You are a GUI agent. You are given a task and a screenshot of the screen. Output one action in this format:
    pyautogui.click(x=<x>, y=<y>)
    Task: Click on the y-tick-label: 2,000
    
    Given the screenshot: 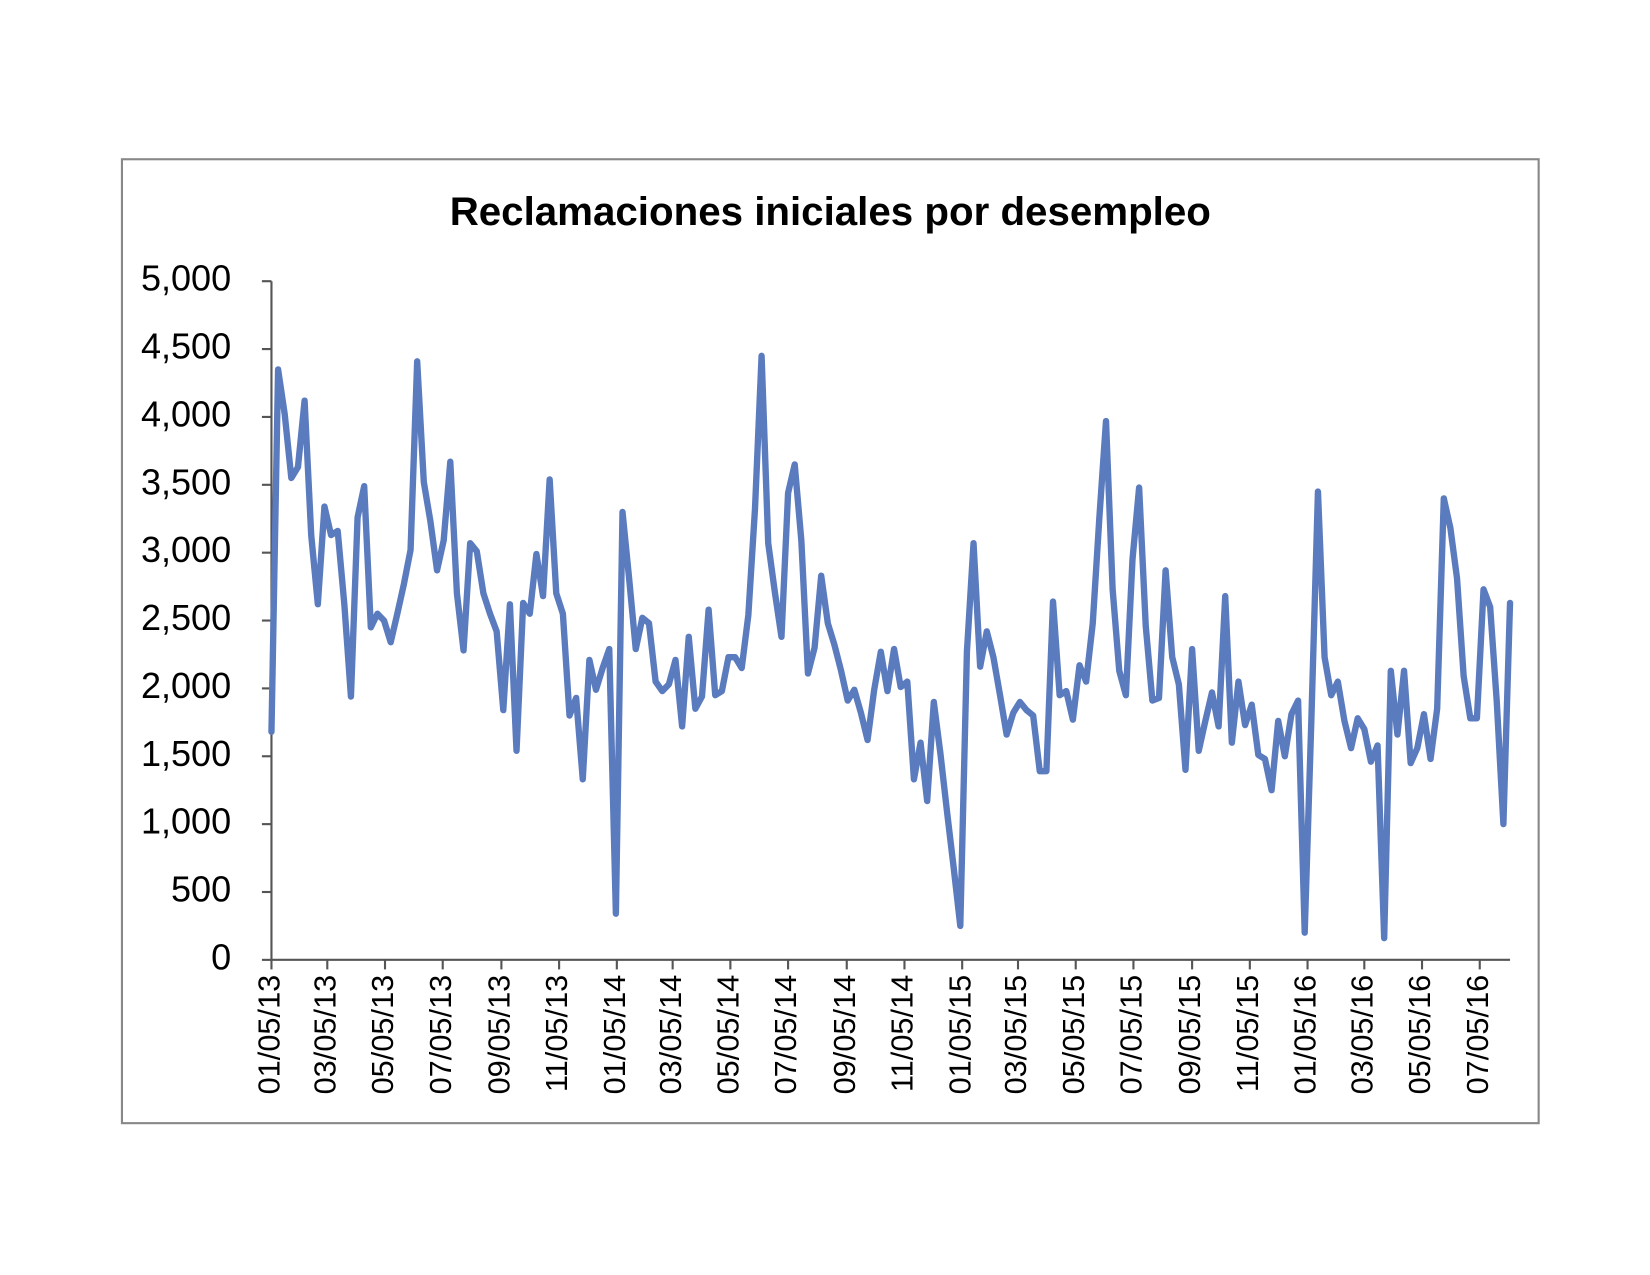 What is the action you would take?
    pyautogui.click(x=186, y=685)
    